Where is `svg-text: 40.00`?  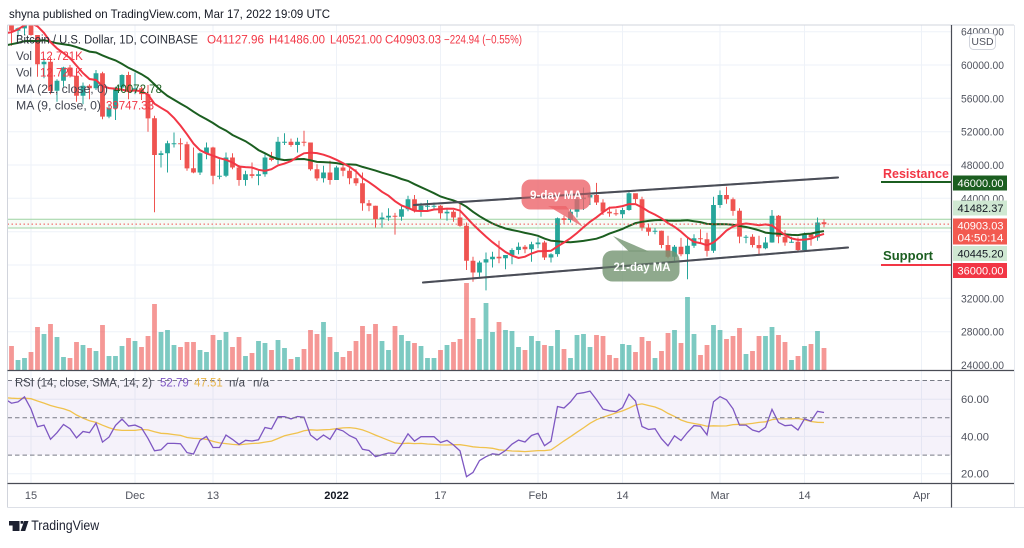
svg-text: 40.00 is located at coordinates (975, 437).